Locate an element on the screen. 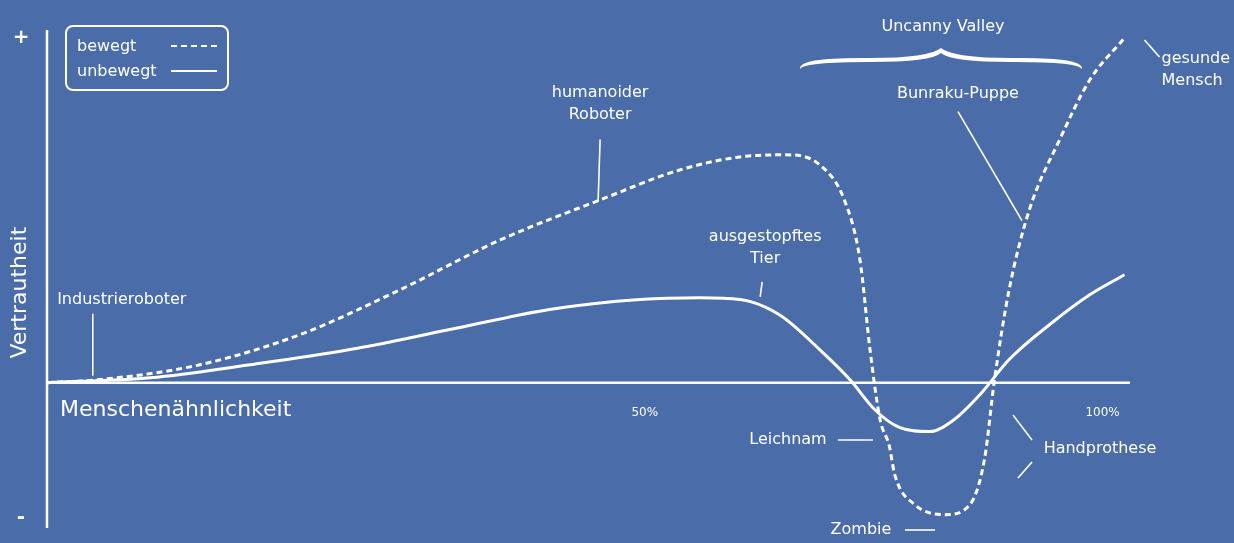 Image resolution: width=1234 pixels, height=543 pixels. text: Uncanny Valley is located at coordinates (943, 26).